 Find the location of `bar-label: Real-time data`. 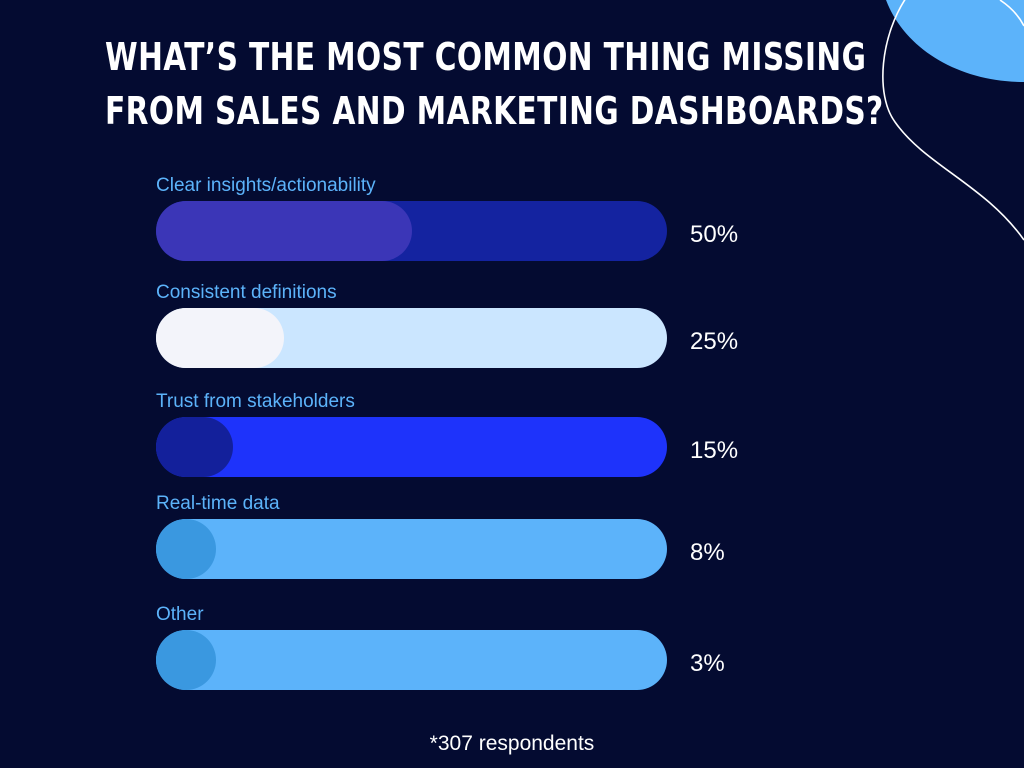

bar-label: Real-time data is located at coordinates (218, 503).